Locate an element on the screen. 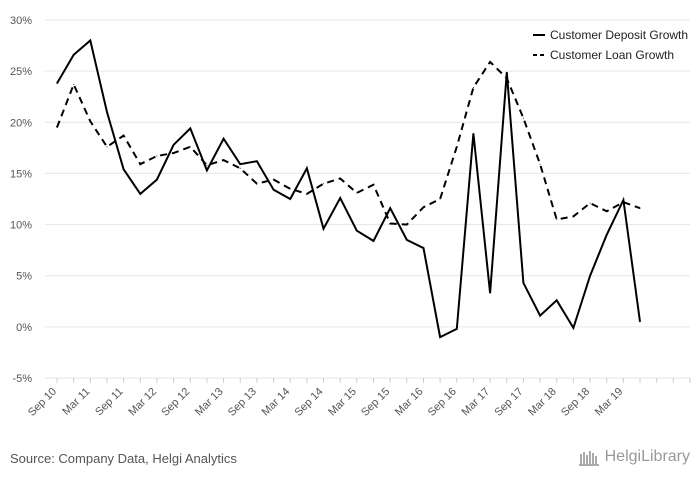 This screenshot has width=700, height=483. legend-label-deposit: Customer Deposit Growth is located at coordinates (619, 35).